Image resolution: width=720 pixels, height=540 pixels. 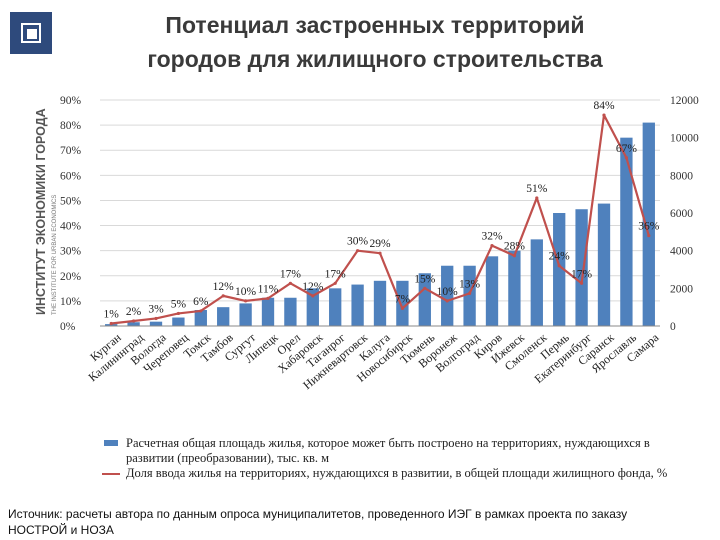 I want to click on legend-line-swatch, so click(x=111, y=474).